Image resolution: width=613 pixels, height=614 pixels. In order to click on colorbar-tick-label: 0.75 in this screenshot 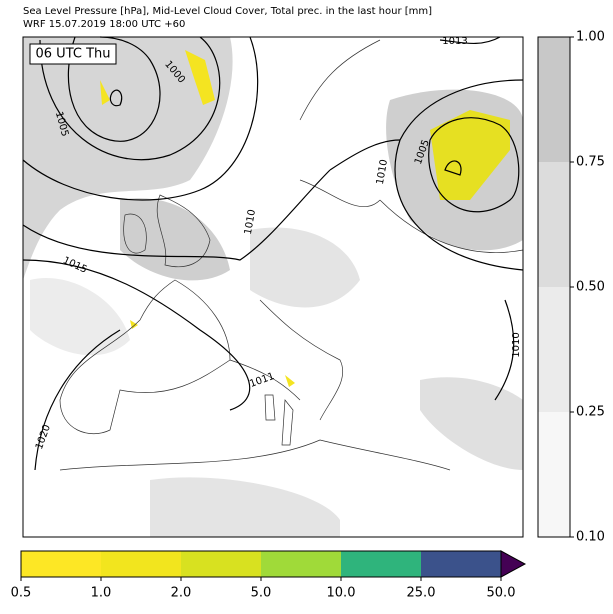, I will do `click(590, 162)`.